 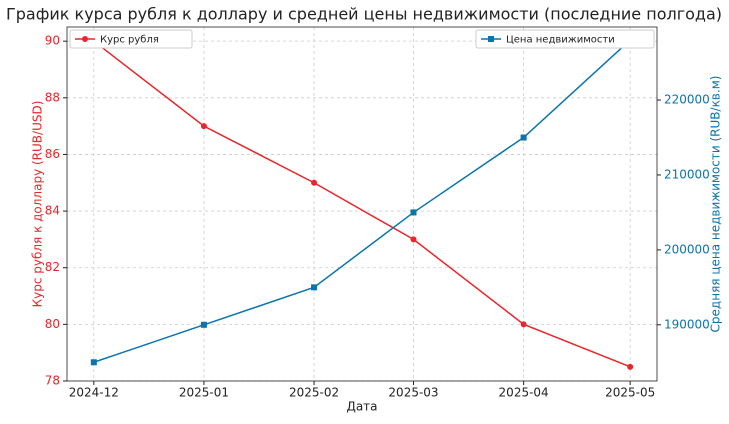 I want to click on x-tick-label: 2025-02, so click(x=314, y=393).